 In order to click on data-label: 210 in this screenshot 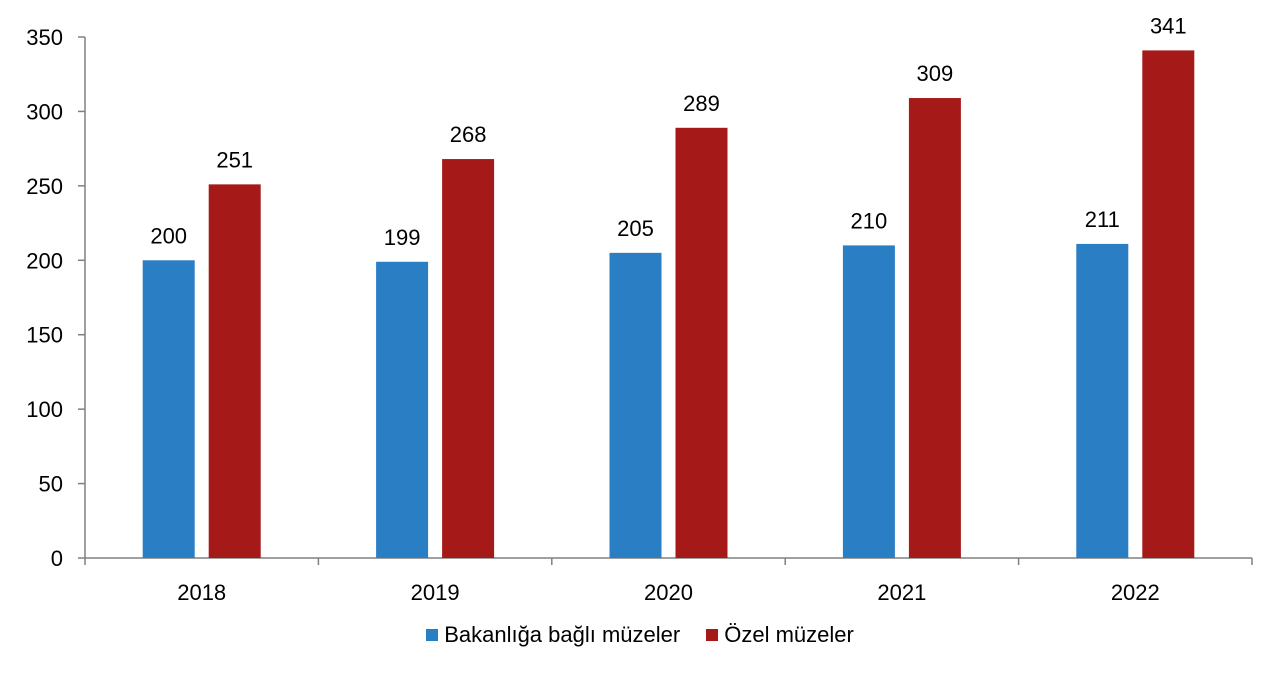, I will do `click(869, 220)`.